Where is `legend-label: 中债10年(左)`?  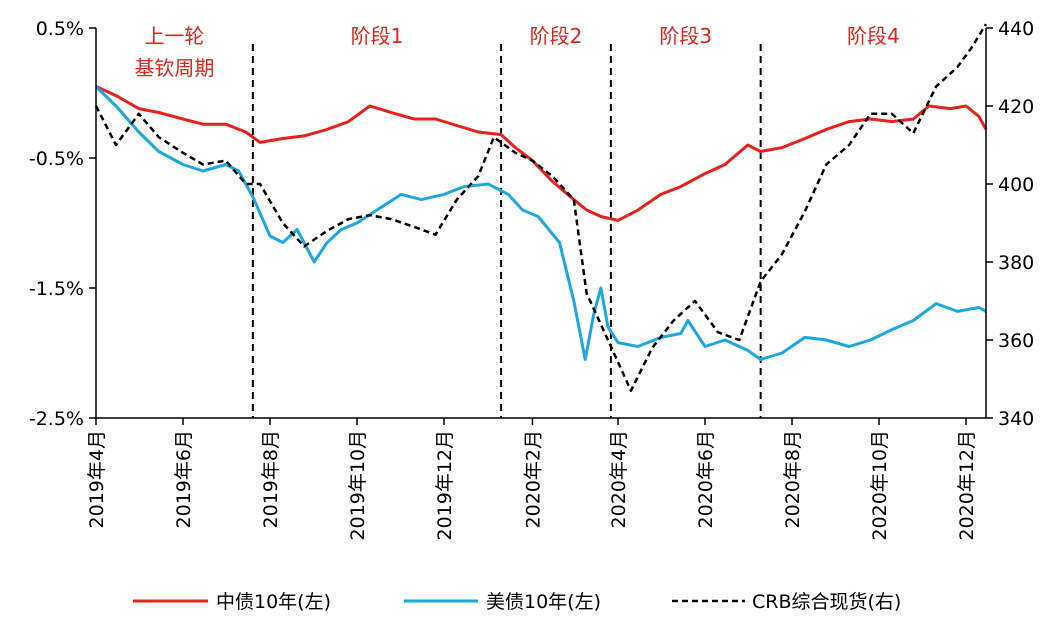 legend-label: 中债10年(左) is located at coordinates (273, 602).